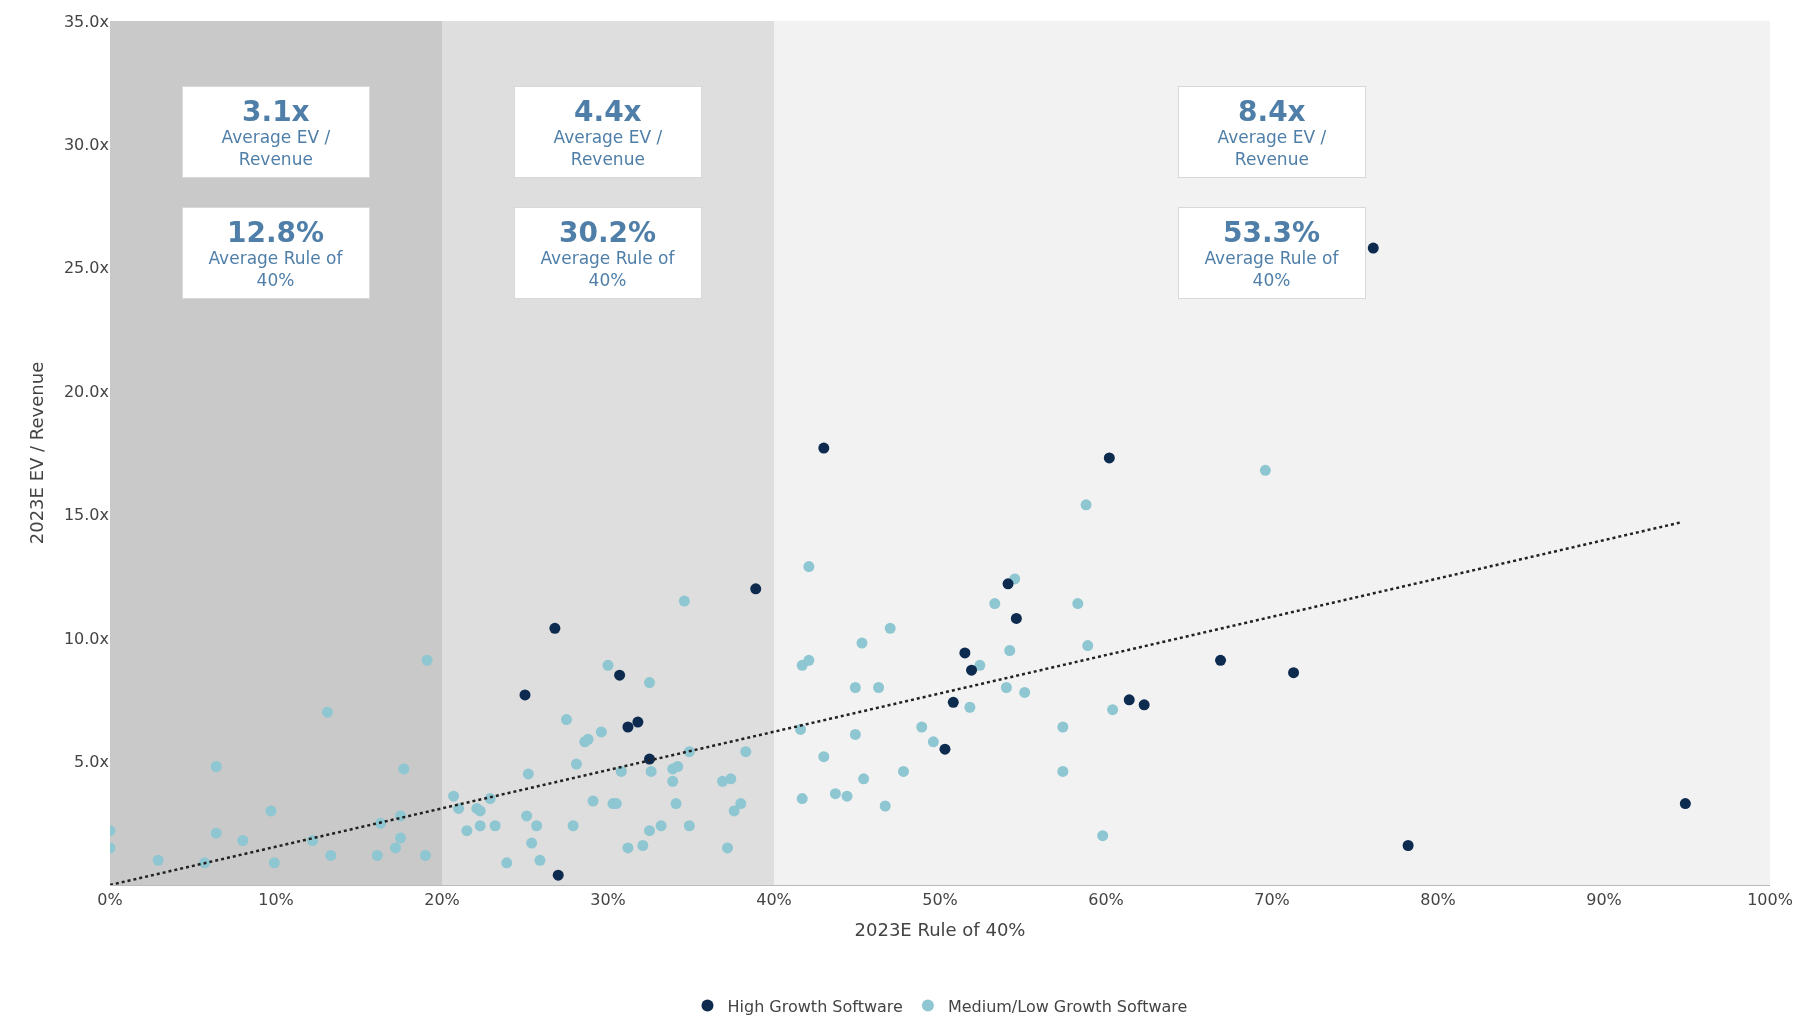  Describe the element at coordinates (276, 132) in the screenshot. I see `annotation: 3.1x Average EV / Revenue` at that location.